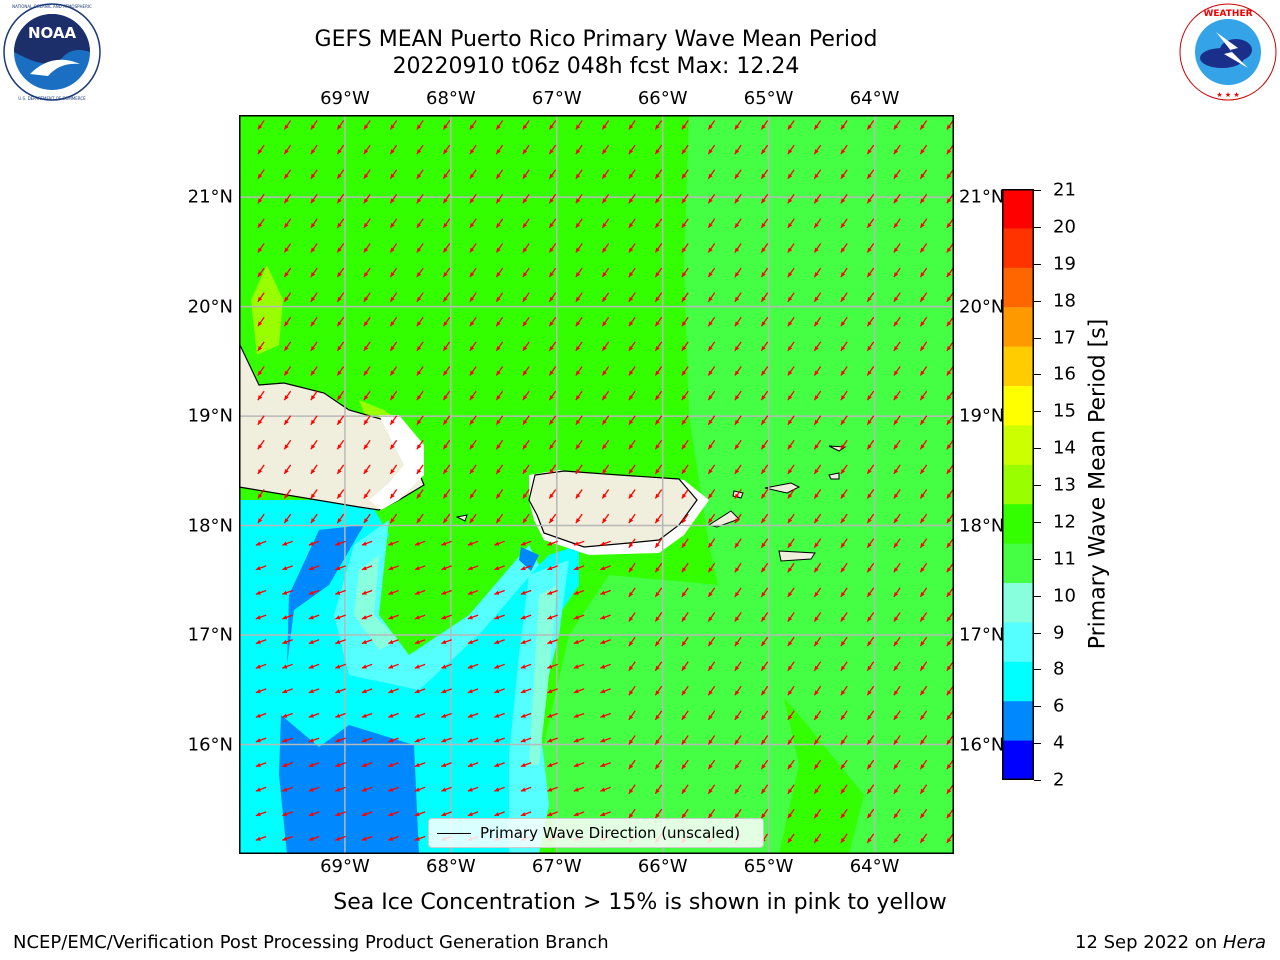 Image resolution: width=1280 pixels, height=960 pixels. Describe the element at coordinates (52, 33) in the screenshot. I see `noaa-logo-text: NOAA` at that location.